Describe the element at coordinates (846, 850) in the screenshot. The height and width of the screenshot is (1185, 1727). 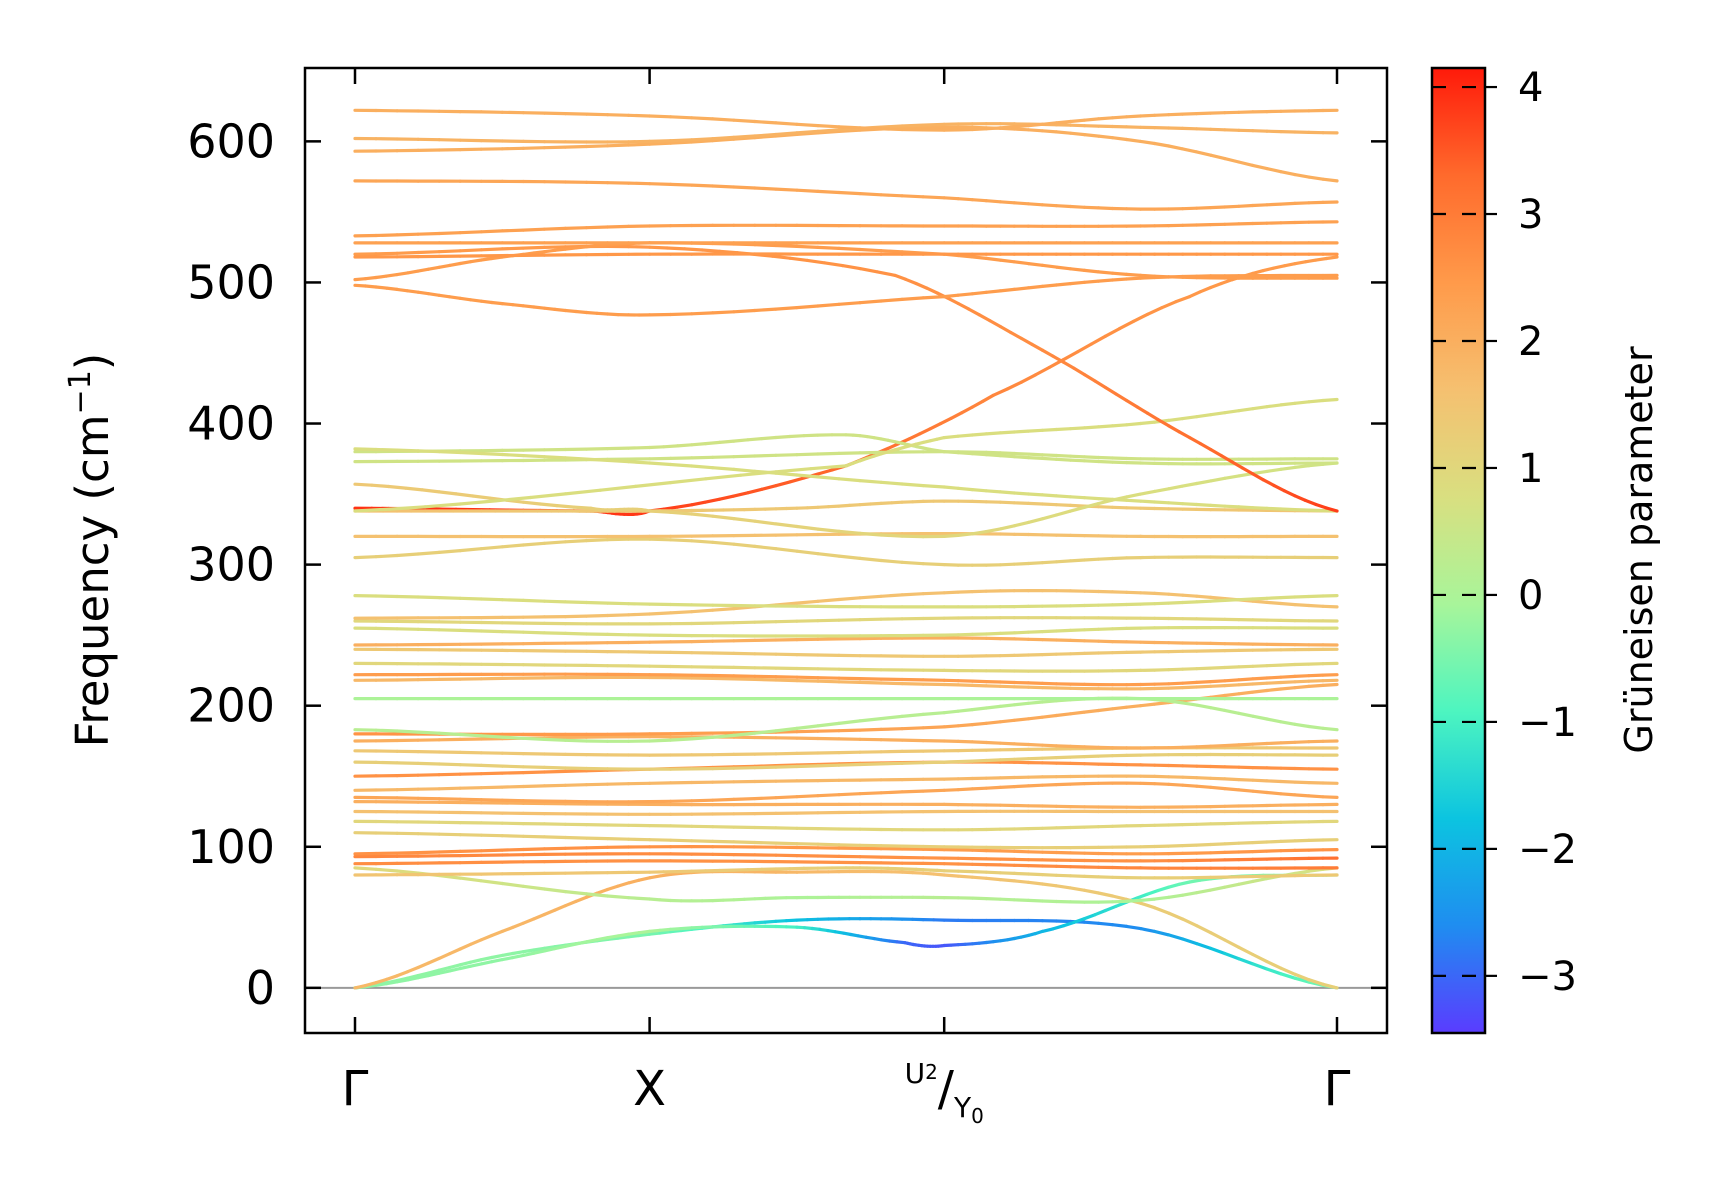
I see `band-b8` at that location.